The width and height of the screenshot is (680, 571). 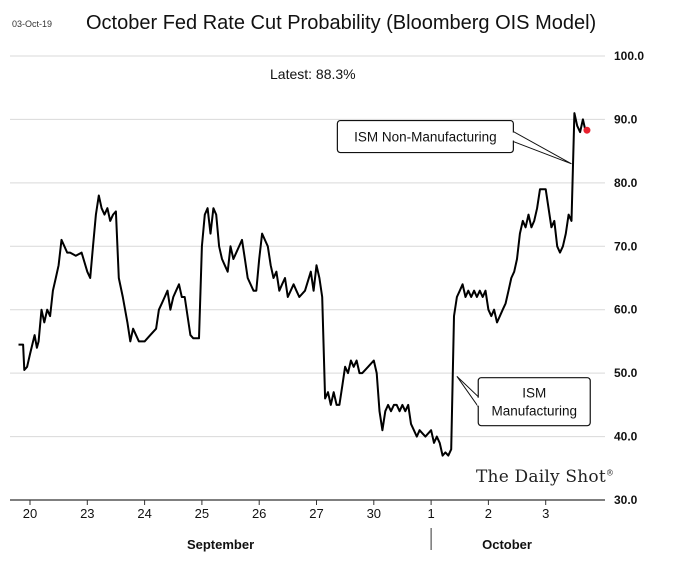 I want to click on x-tick-label: 3, so click(x=545, y=513).